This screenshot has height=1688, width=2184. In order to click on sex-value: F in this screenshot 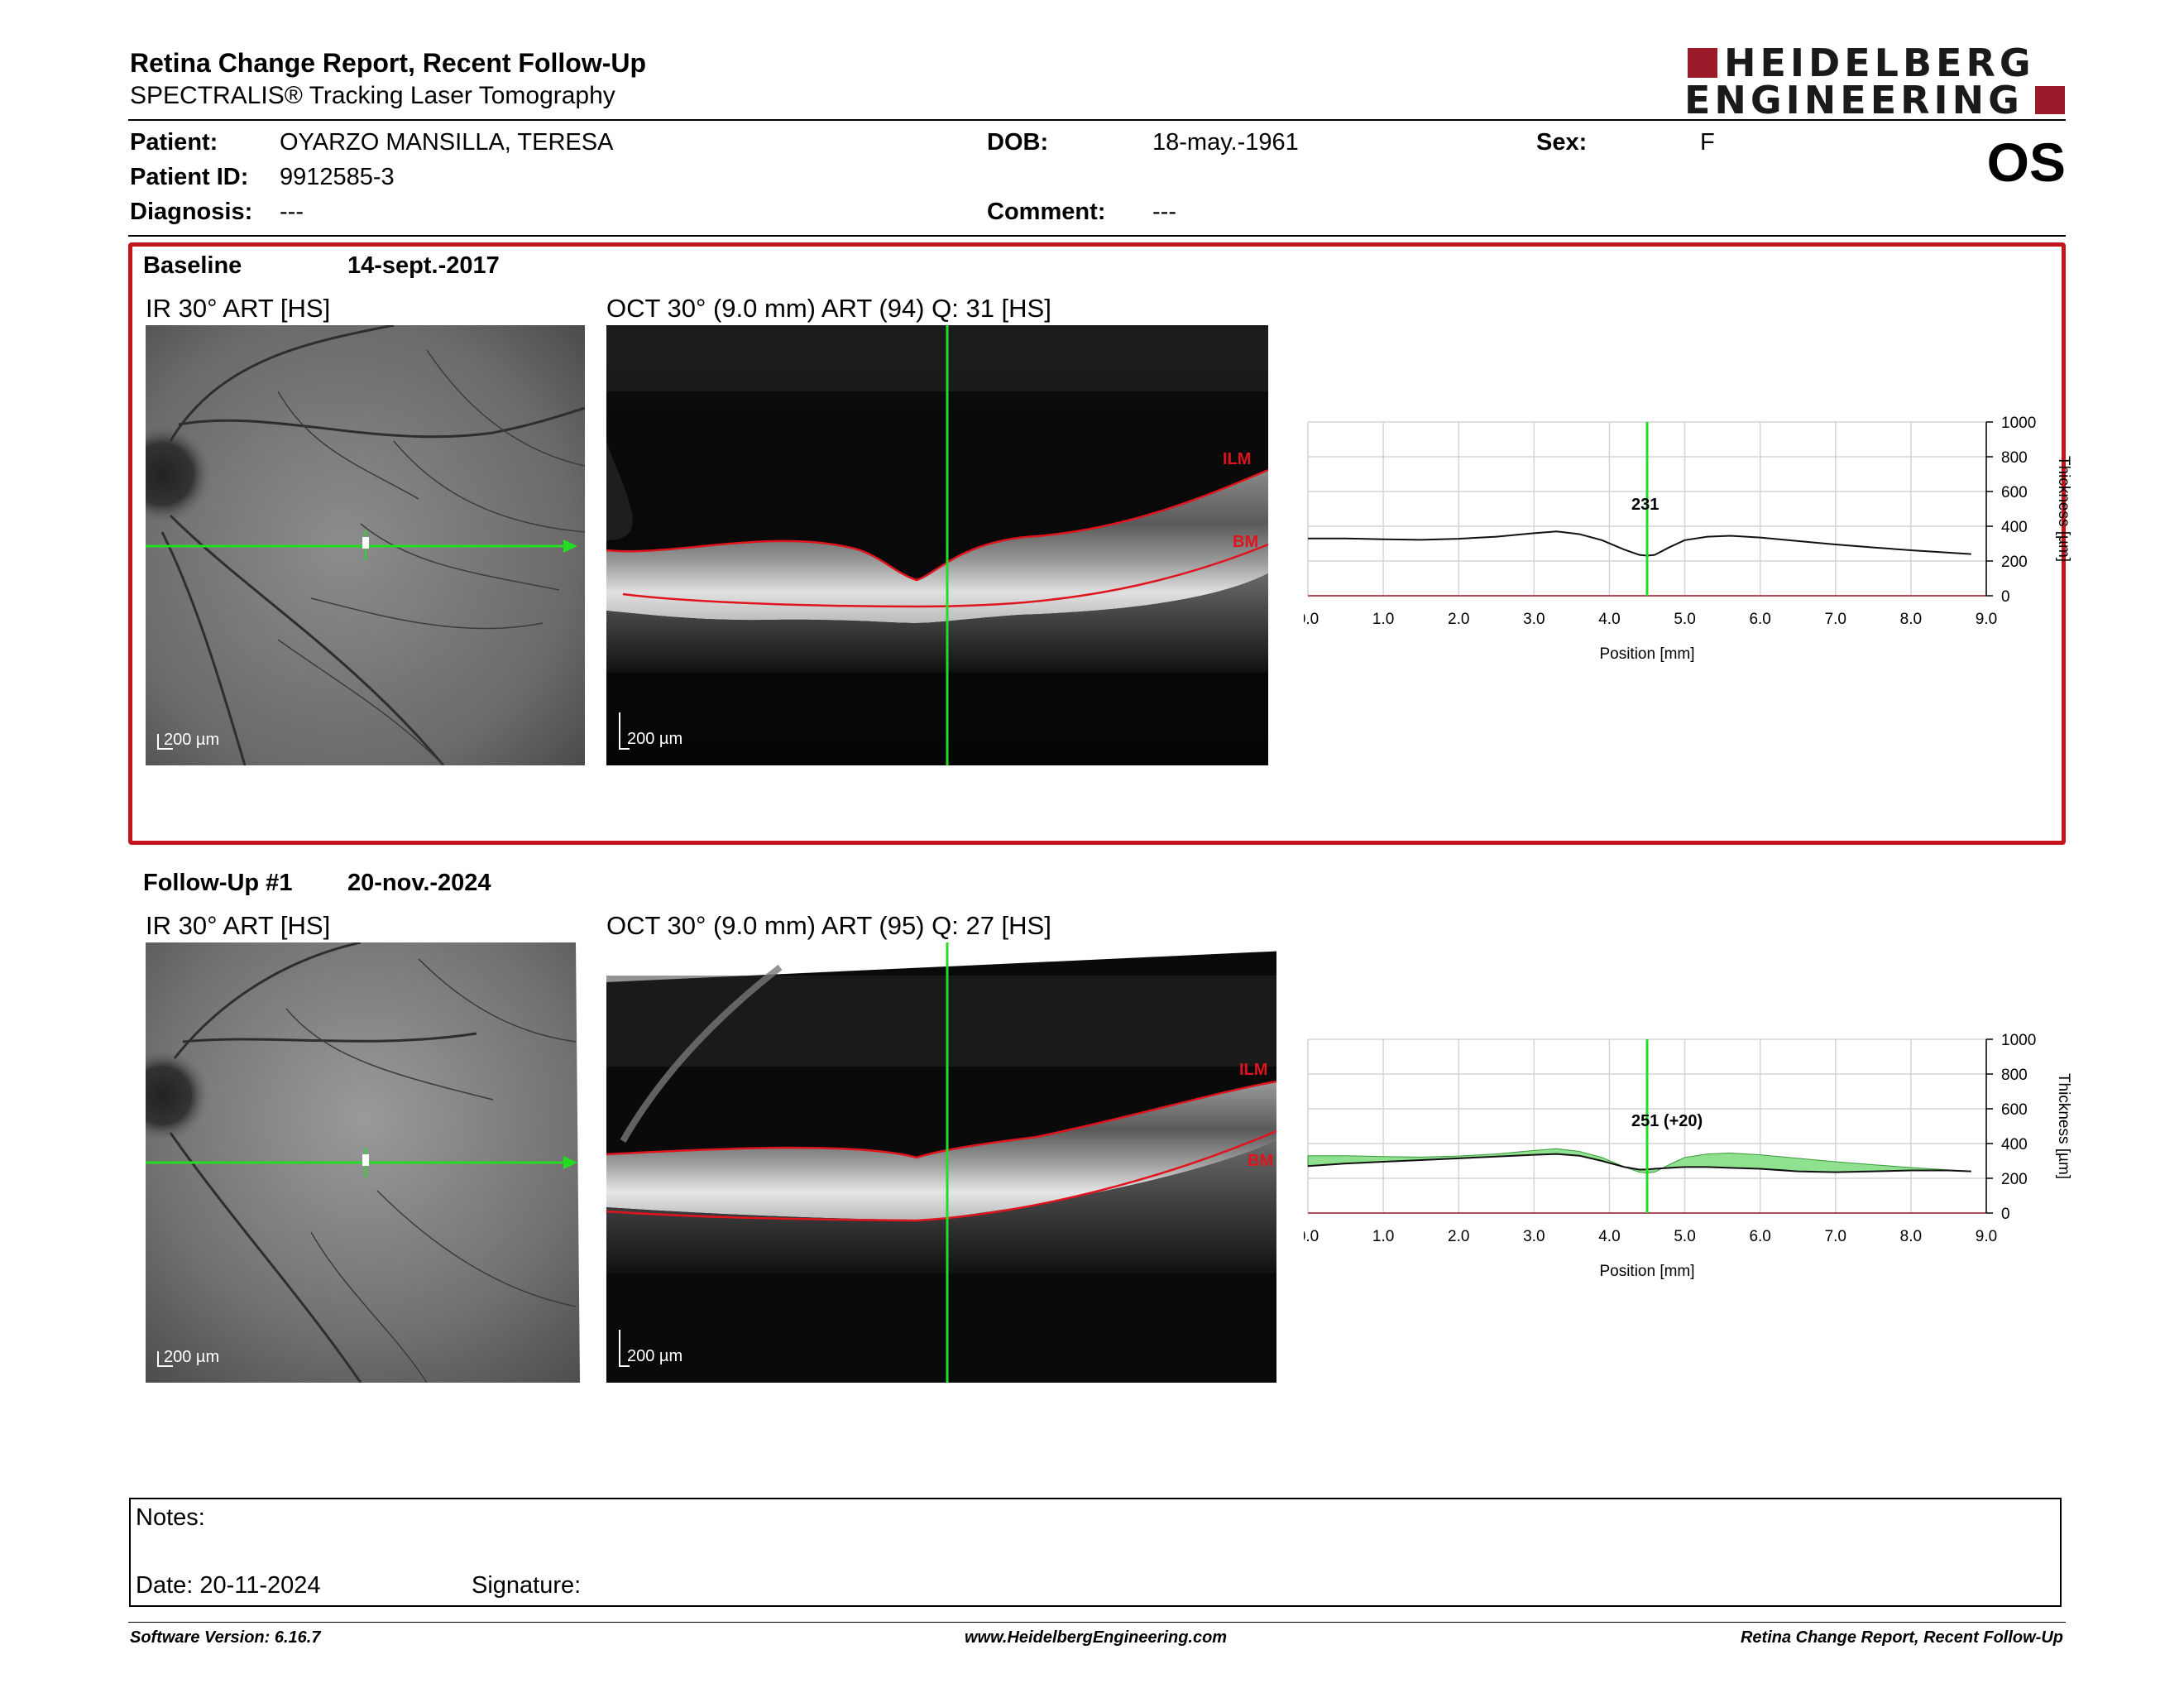, I will do `click(1707, 142)`.